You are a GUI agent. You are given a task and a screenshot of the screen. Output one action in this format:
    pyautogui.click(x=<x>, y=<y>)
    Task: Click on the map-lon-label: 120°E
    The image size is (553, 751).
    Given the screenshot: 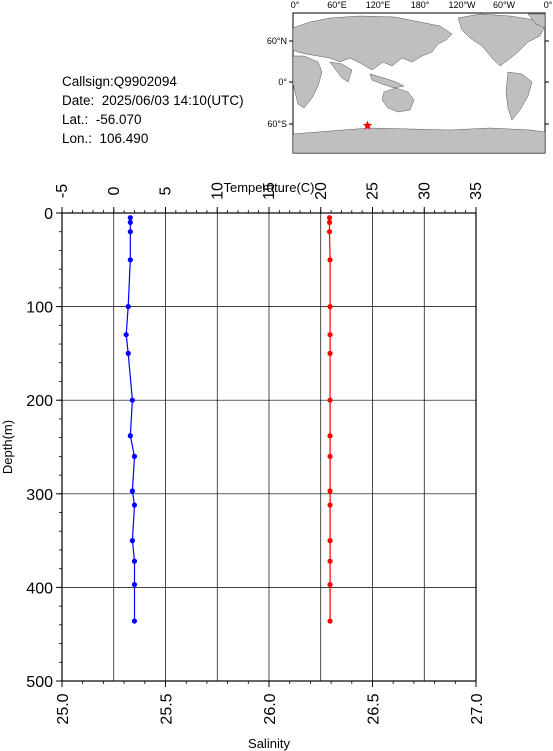 What is the action you would take?
    pyautogui.click(x=378, y=5)
    